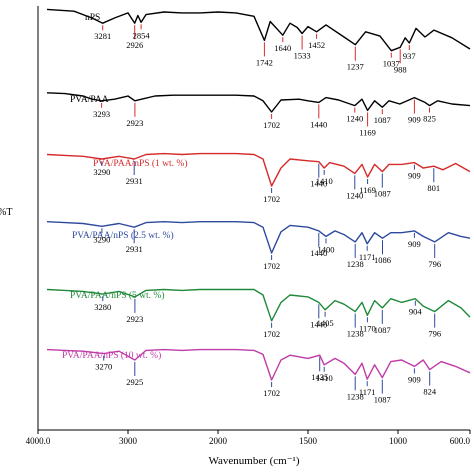 The image size is (474, 474). I want to click on peak-label: 3293, so click(101, 114).